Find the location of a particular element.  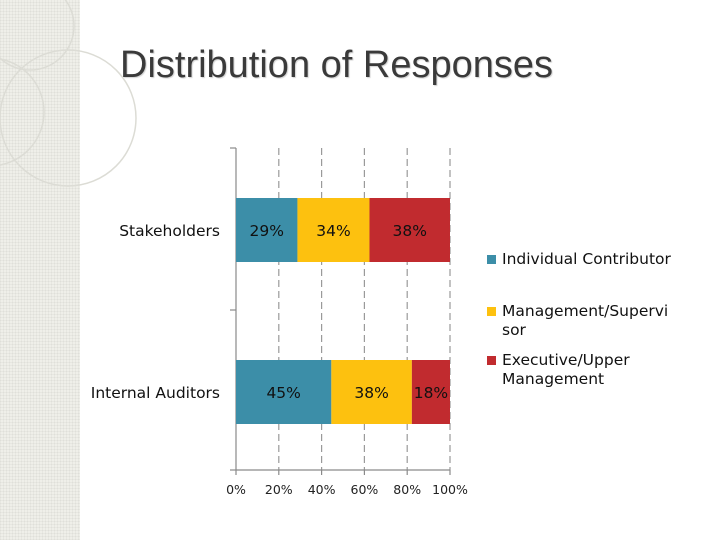

x-tick-label: 40% is located at coordinates (322, 489).